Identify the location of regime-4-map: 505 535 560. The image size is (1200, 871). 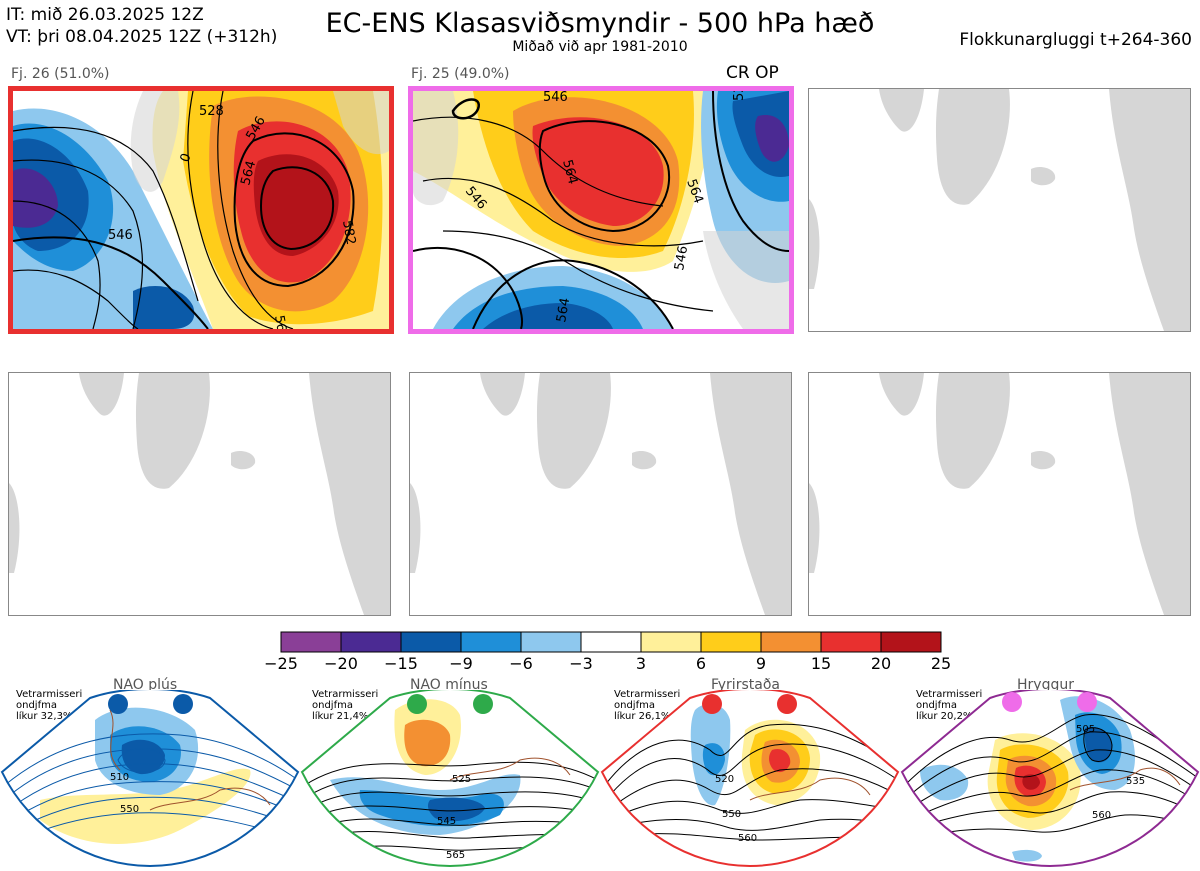
(1050, 780).